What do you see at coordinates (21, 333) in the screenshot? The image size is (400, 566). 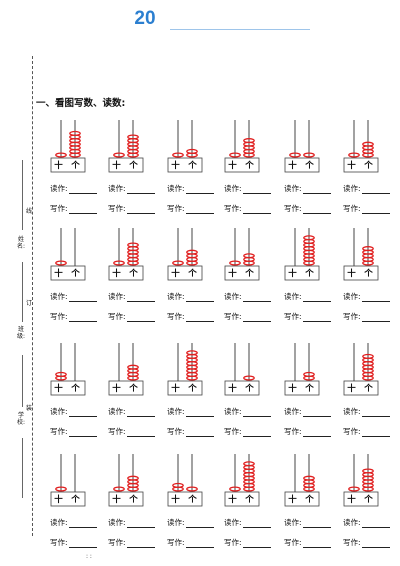 I see `binding-label-class: 班级:` at bounding box center [21, 333].